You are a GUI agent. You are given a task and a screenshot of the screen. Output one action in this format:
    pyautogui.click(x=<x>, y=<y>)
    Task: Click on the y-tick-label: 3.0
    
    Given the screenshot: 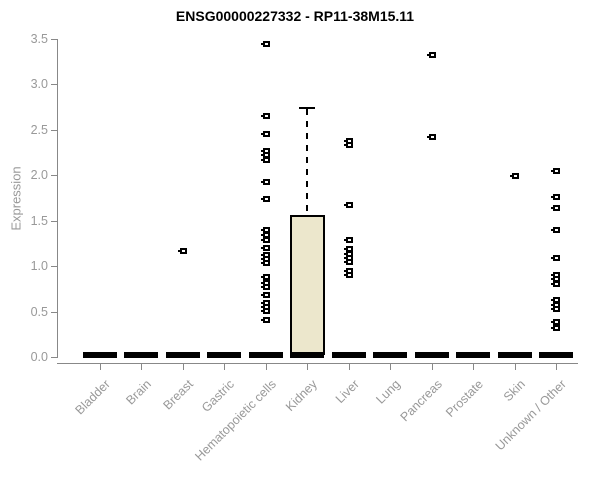 What is the action you would take?
    pyautogui.click(x=39, y=84)
    